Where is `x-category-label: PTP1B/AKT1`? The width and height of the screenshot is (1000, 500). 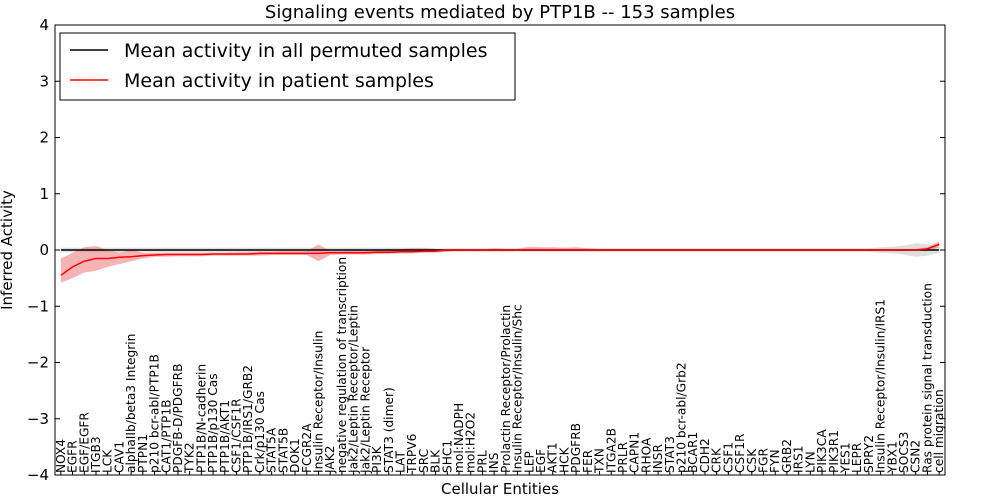
x-category-label: PTP1B/AKT1 is located at coordinates (225, 436).